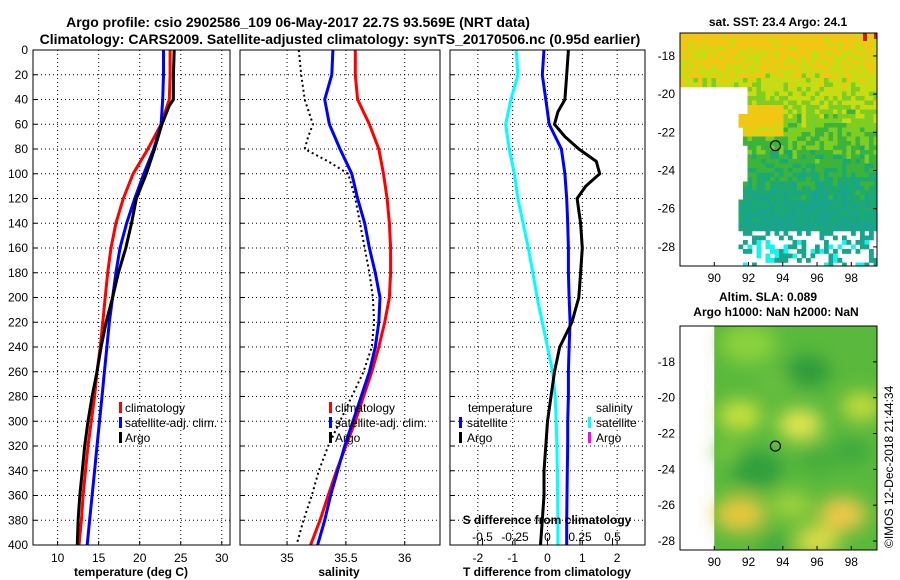 This screenshot has width=900, height=580. What do you see at coordinates (18, 520) in the screenshot?
I see `depth-tick-label: 380` at bounding box center [18, 520].